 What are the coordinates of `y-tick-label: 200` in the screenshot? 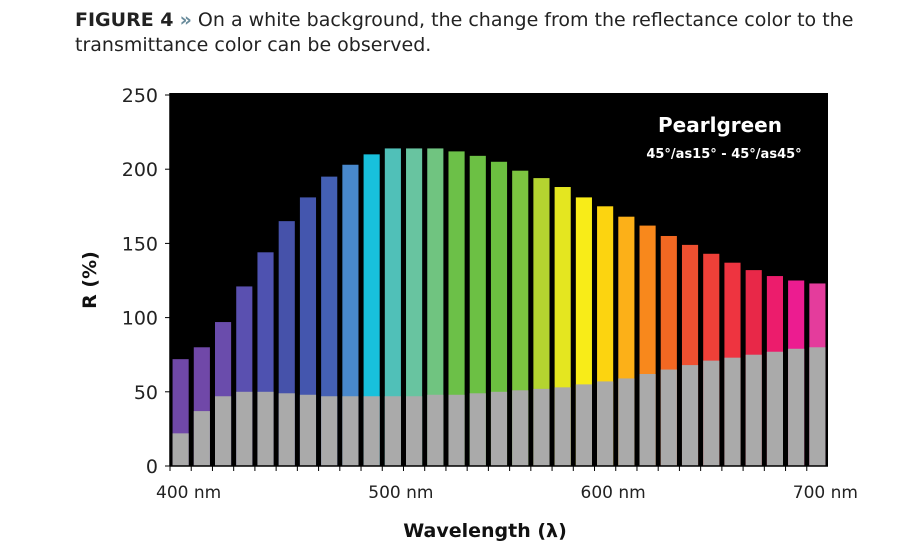 It's located at (140, 170).